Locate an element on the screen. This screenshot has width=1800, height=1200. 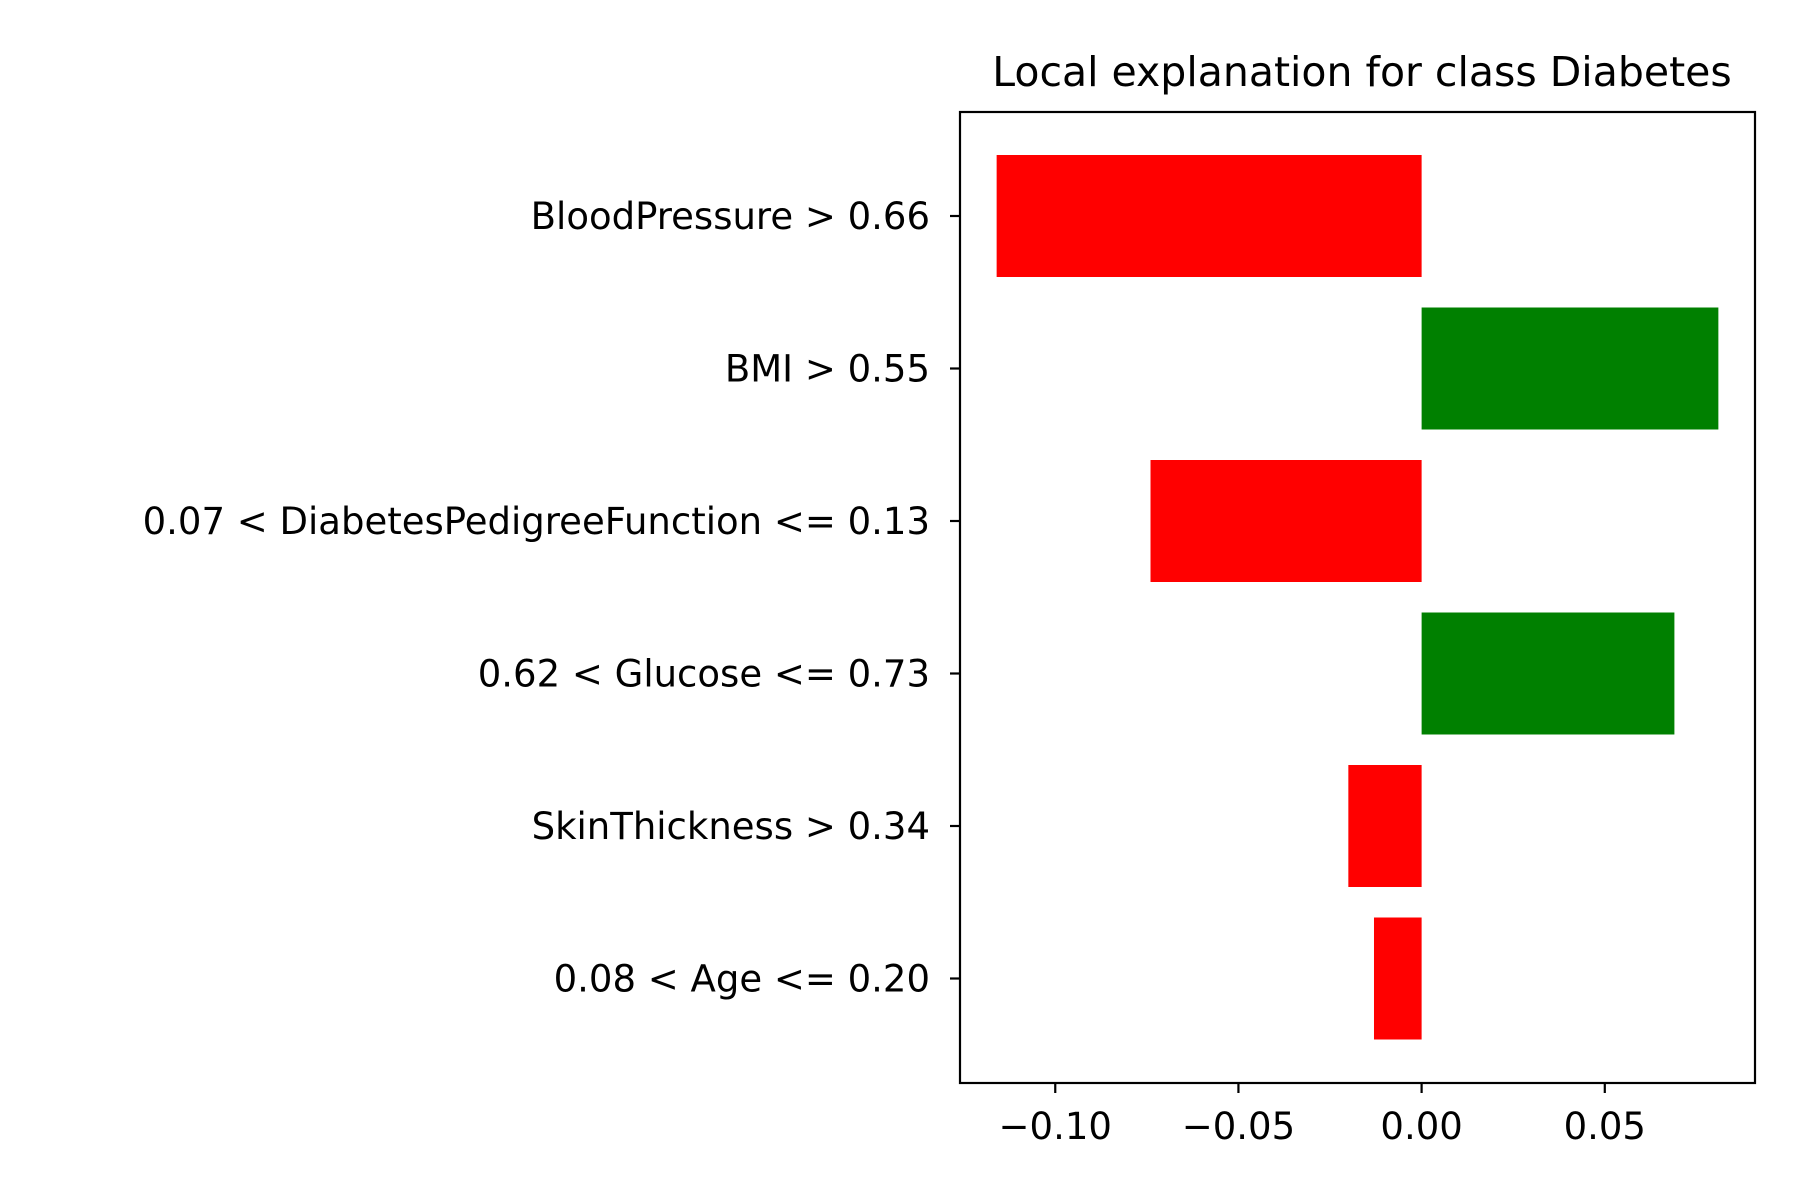
x-ticks-group: −0.10 −0.05 0.00 0.05 is located at coordinates (1322, 1115).